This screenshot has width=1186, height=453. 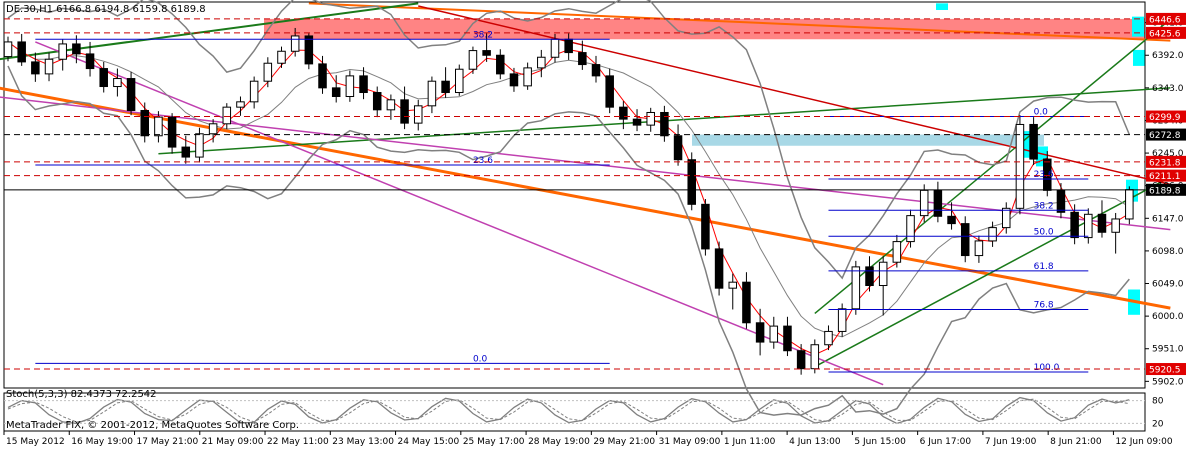 I want to click on y-tick-label: 6098.0, so click(x=1168, y=252).